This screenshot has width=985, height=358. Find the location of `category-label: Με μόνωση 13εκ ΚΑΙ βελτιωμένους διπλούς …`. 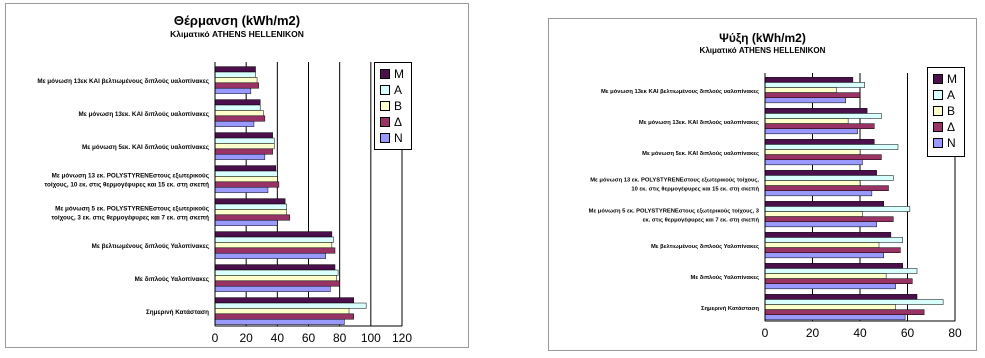

category-label: Με μόνωση 13εκ ΚΑΙ βελτιωμένους διπλούς … is located at coordinates (680, 92).